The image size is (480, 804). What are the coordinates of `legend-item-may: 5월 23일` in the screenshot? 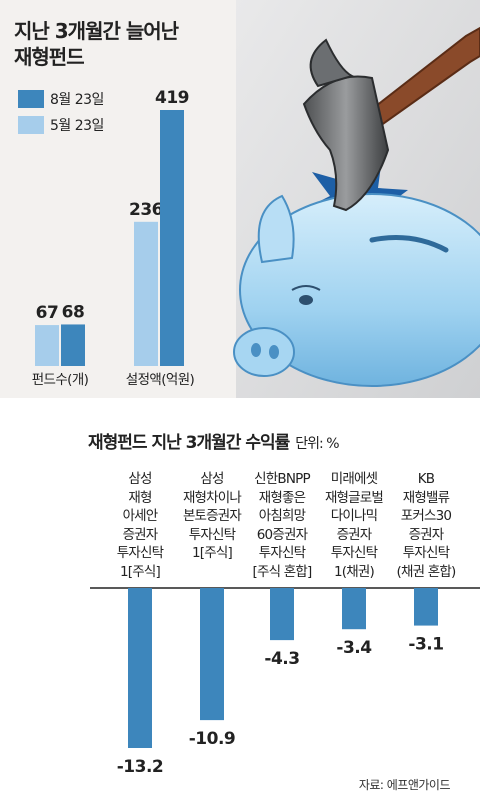 It's located at (61, 125).